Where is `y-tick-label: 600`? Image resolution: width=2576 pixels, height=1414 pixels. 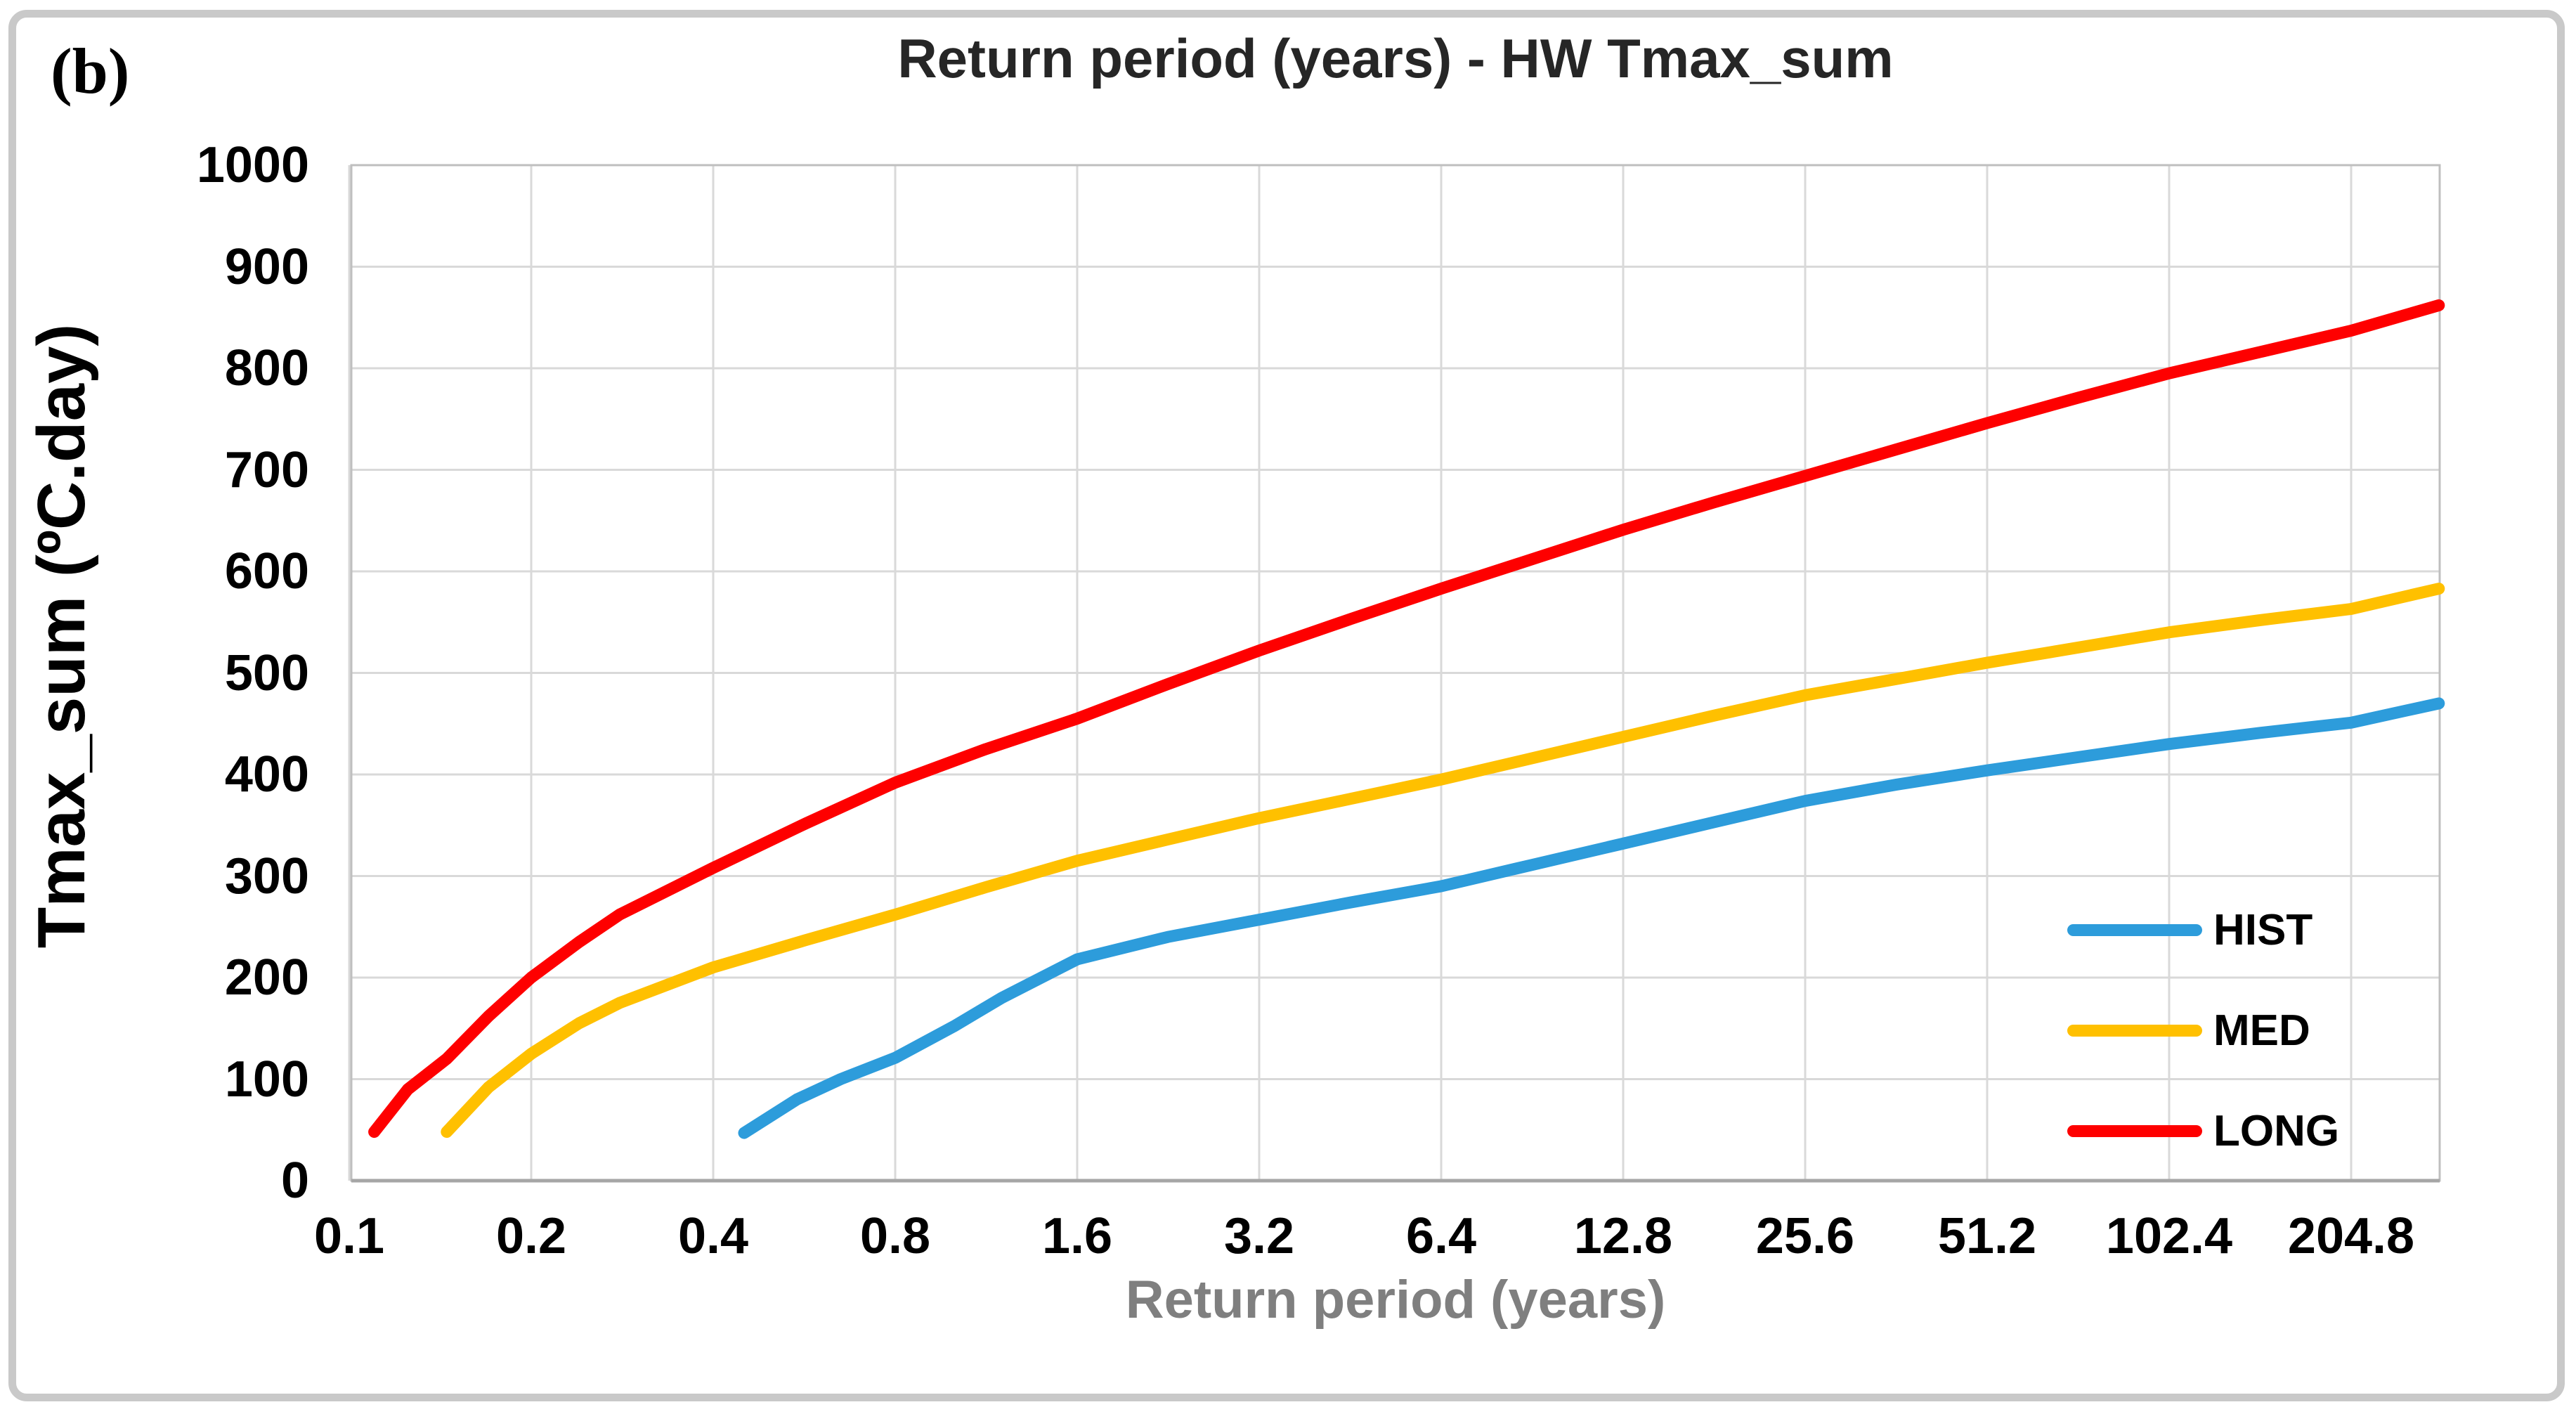
y-tick-label: 600 is located at coordinates (266, 571).